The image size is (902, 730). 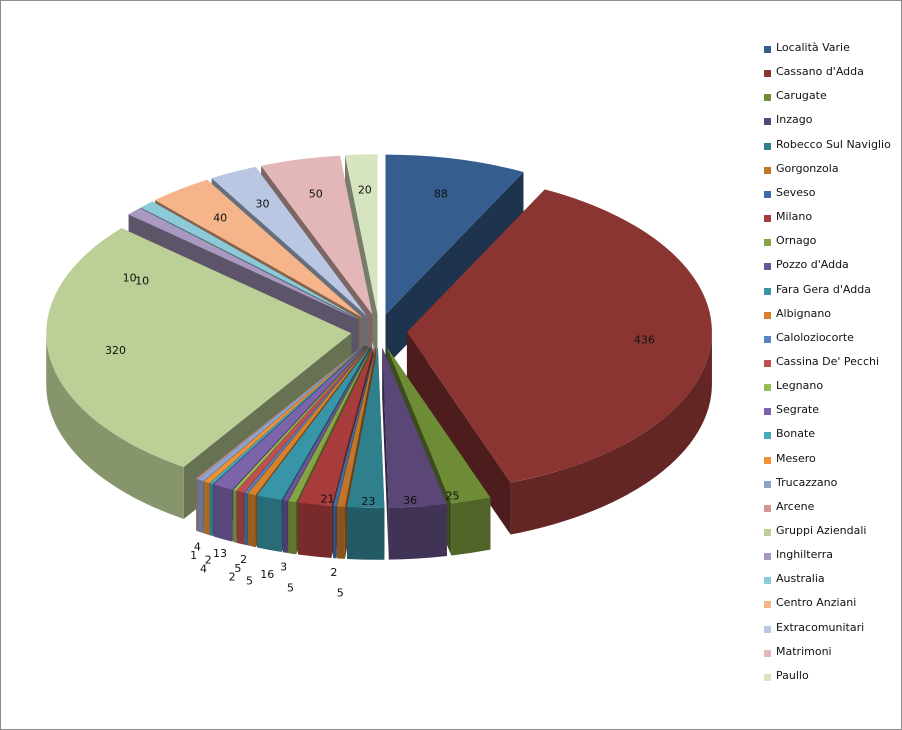 I want to click on data-label-australia: 10, so click(x=142, y=280).